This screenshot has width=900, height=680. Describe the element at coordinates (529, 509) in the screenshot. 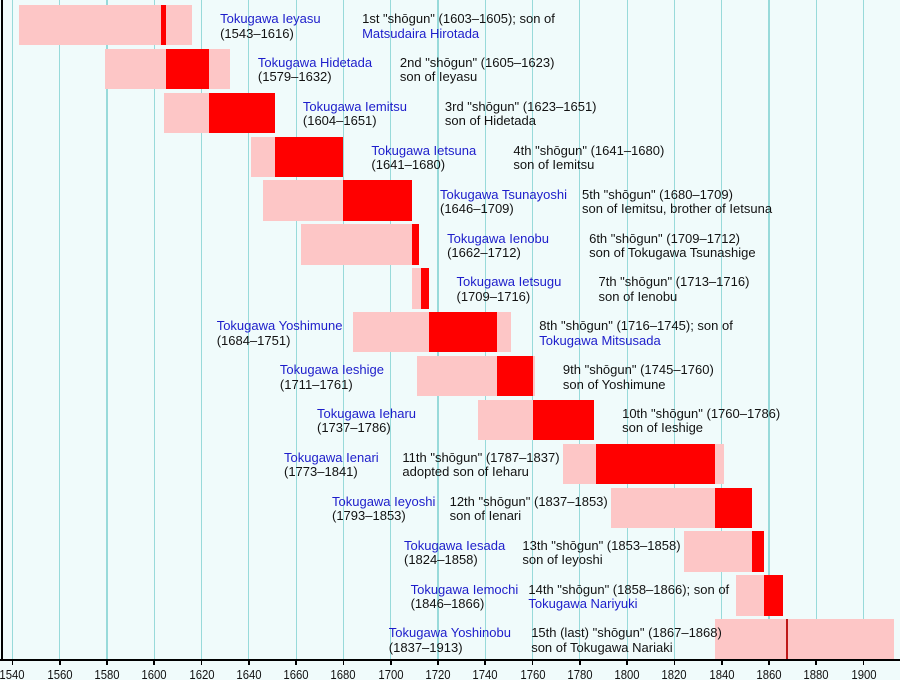

I see `shogun-desc-12: 12th "shōgun" (1837–1853) son of Ienari` at that location.